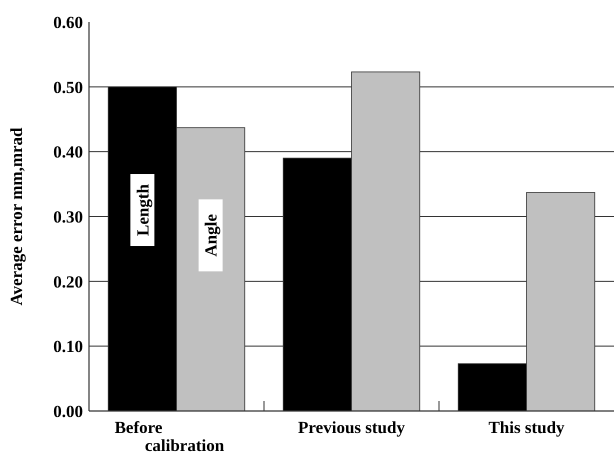  I want to click on x-tick-label: Previous study, so click(352, 427).